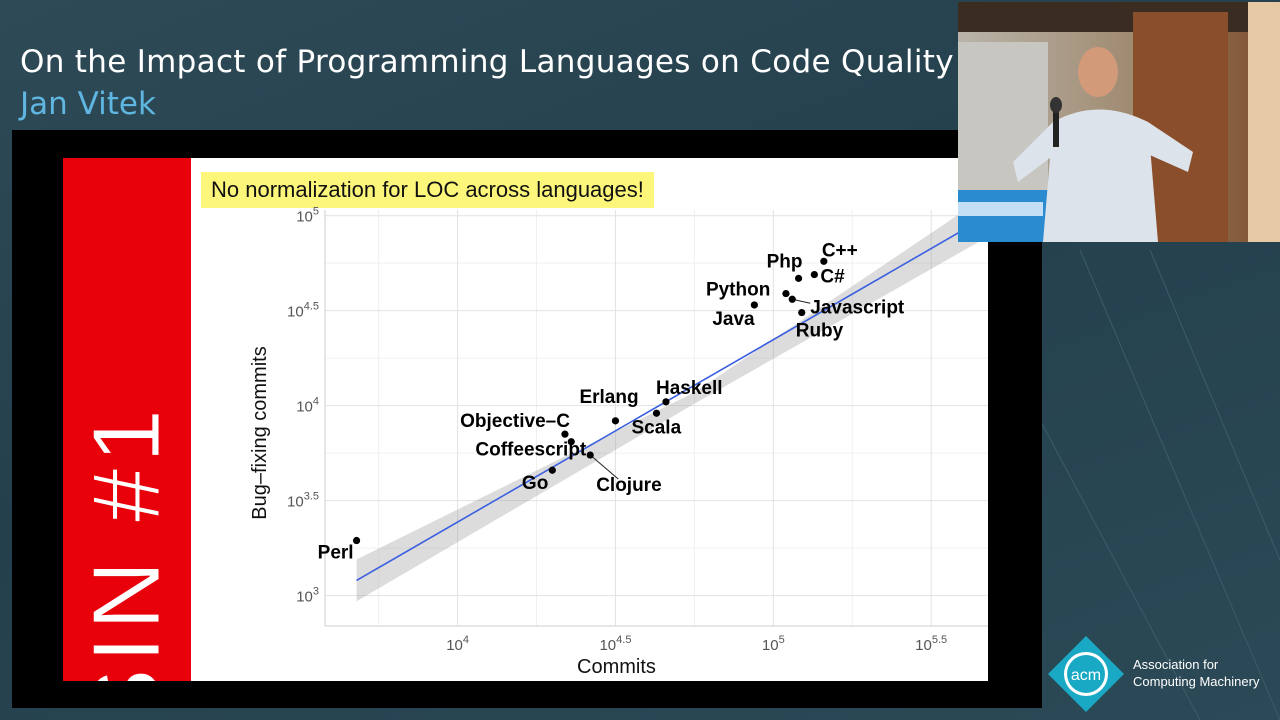 The width and height of the screenshot is (1280, 720). I want to click on data-point-label: C#, so click(832, 277).